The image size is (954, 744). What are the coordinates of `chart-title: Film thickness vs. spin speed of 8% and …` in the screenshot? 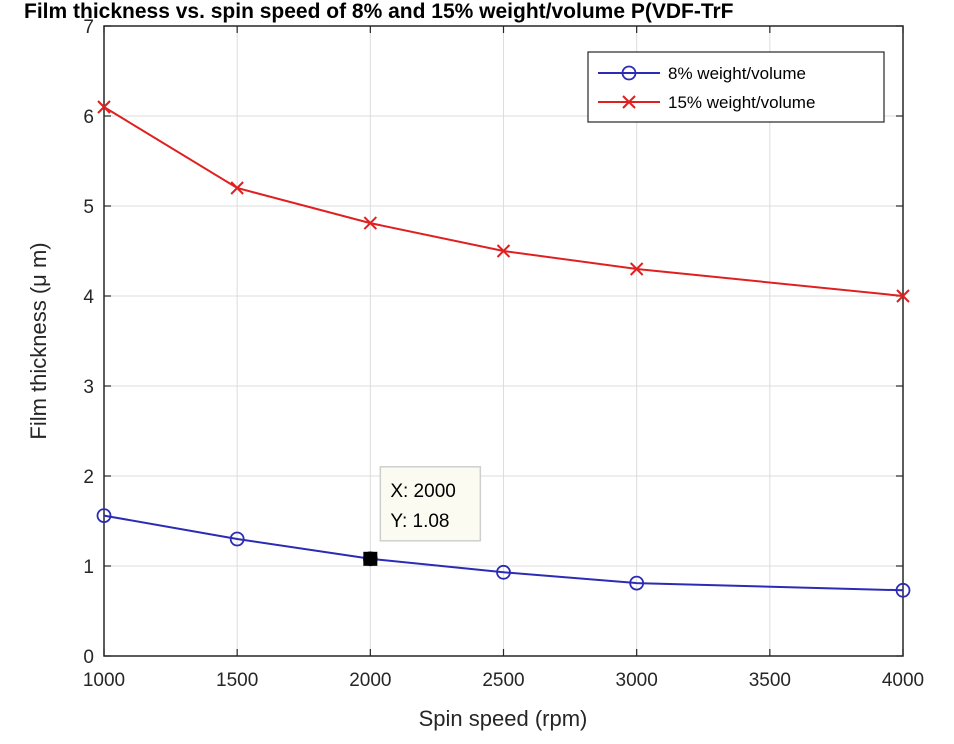 It's located at (379, 11).